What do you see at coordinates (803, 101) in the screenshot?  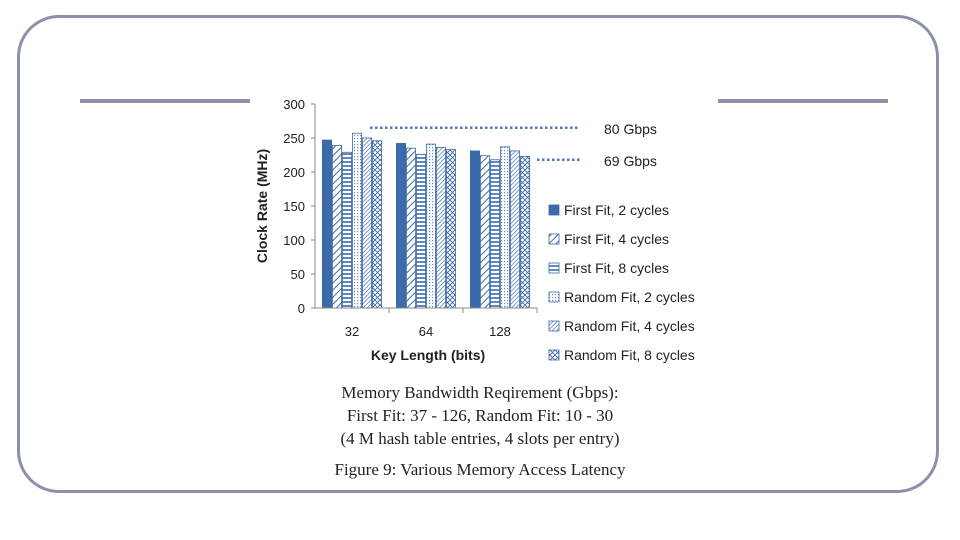 I see `title-rule-right` at bounding box center [803, 101].